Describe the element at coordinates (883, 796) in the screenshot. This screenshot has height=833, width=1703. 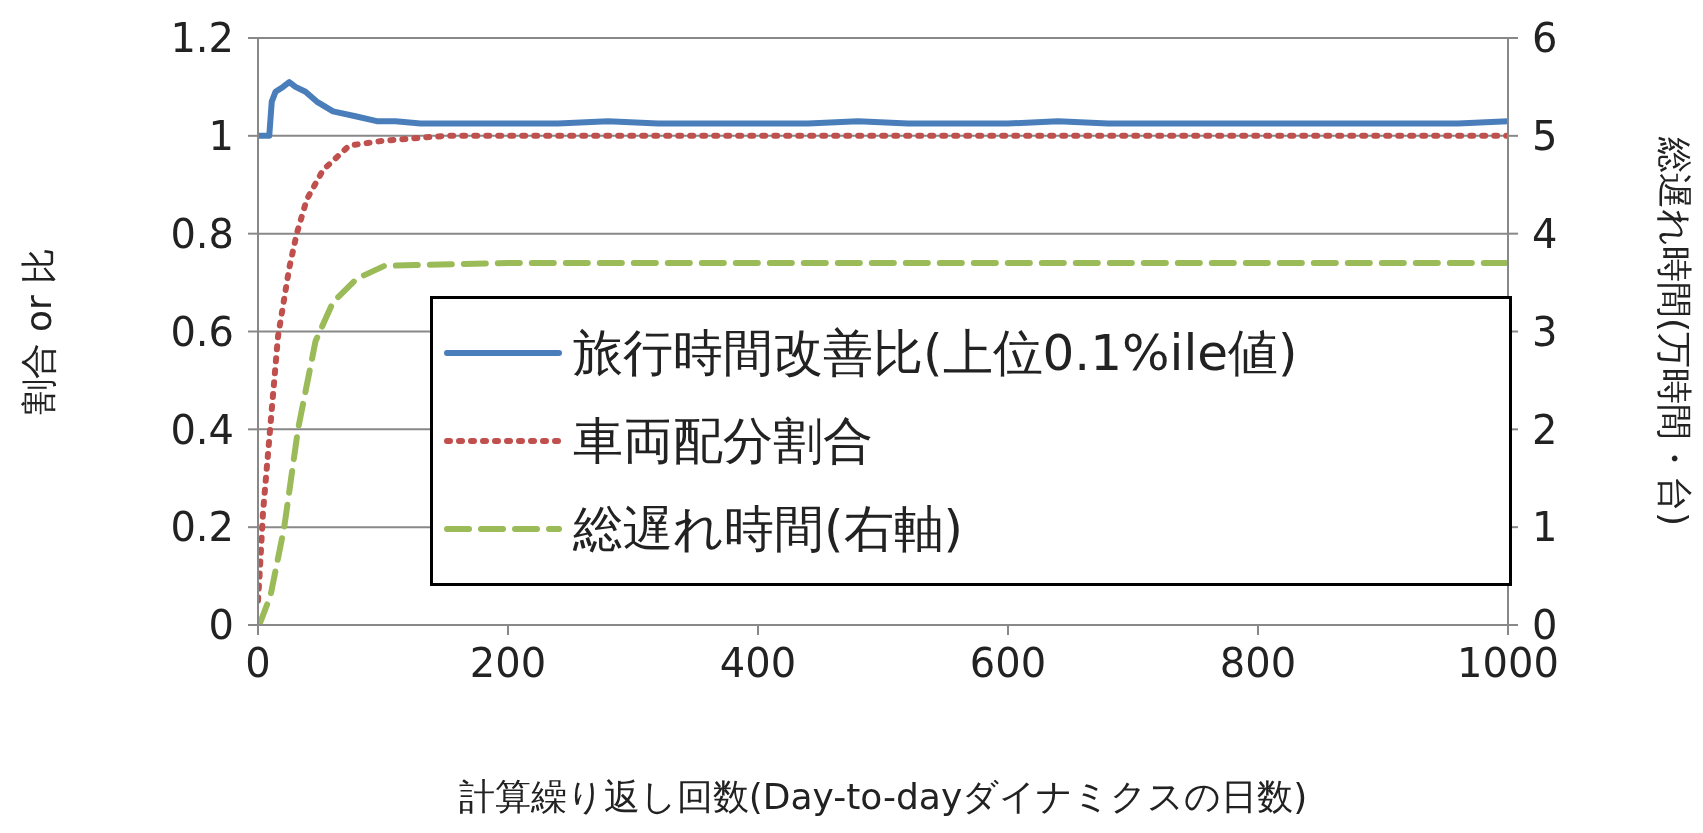
I see `x-axis-title: 計算繰り返し回数(Day-to-dayダイナミクスの日数)` at that location.